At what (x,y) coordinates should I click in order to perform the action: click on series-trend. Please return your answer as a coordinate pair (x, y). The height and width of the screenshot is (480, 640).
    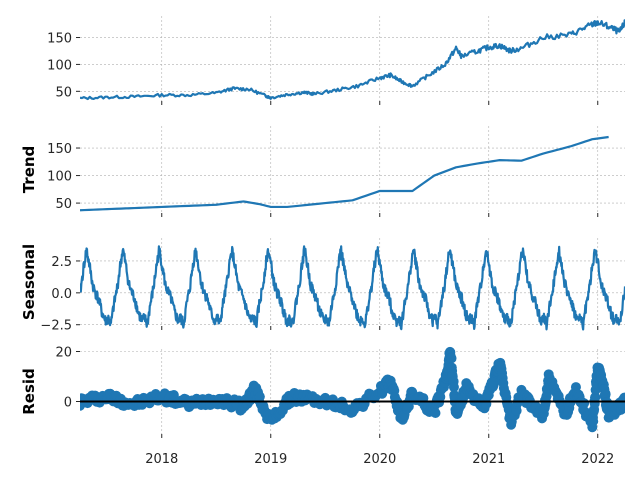
    Looking at the image, I should click on (344, 173).